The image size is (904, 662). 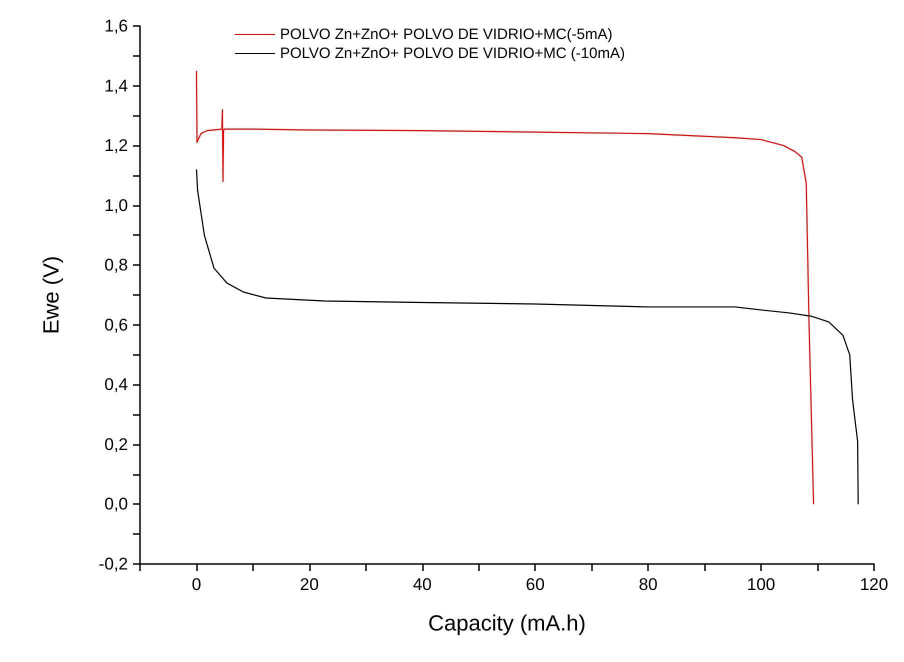 What do you see at coordinates (761, 584) in the screenshot?
I see `x-tick-label: 100` at bounding box center [761, 584].